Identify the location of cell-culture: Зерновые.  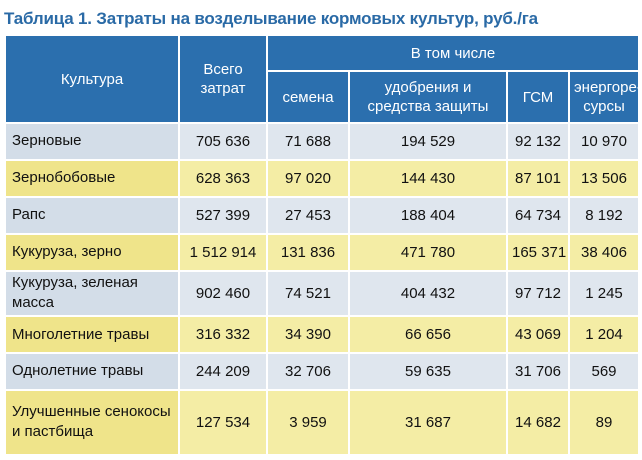
(92, 141).